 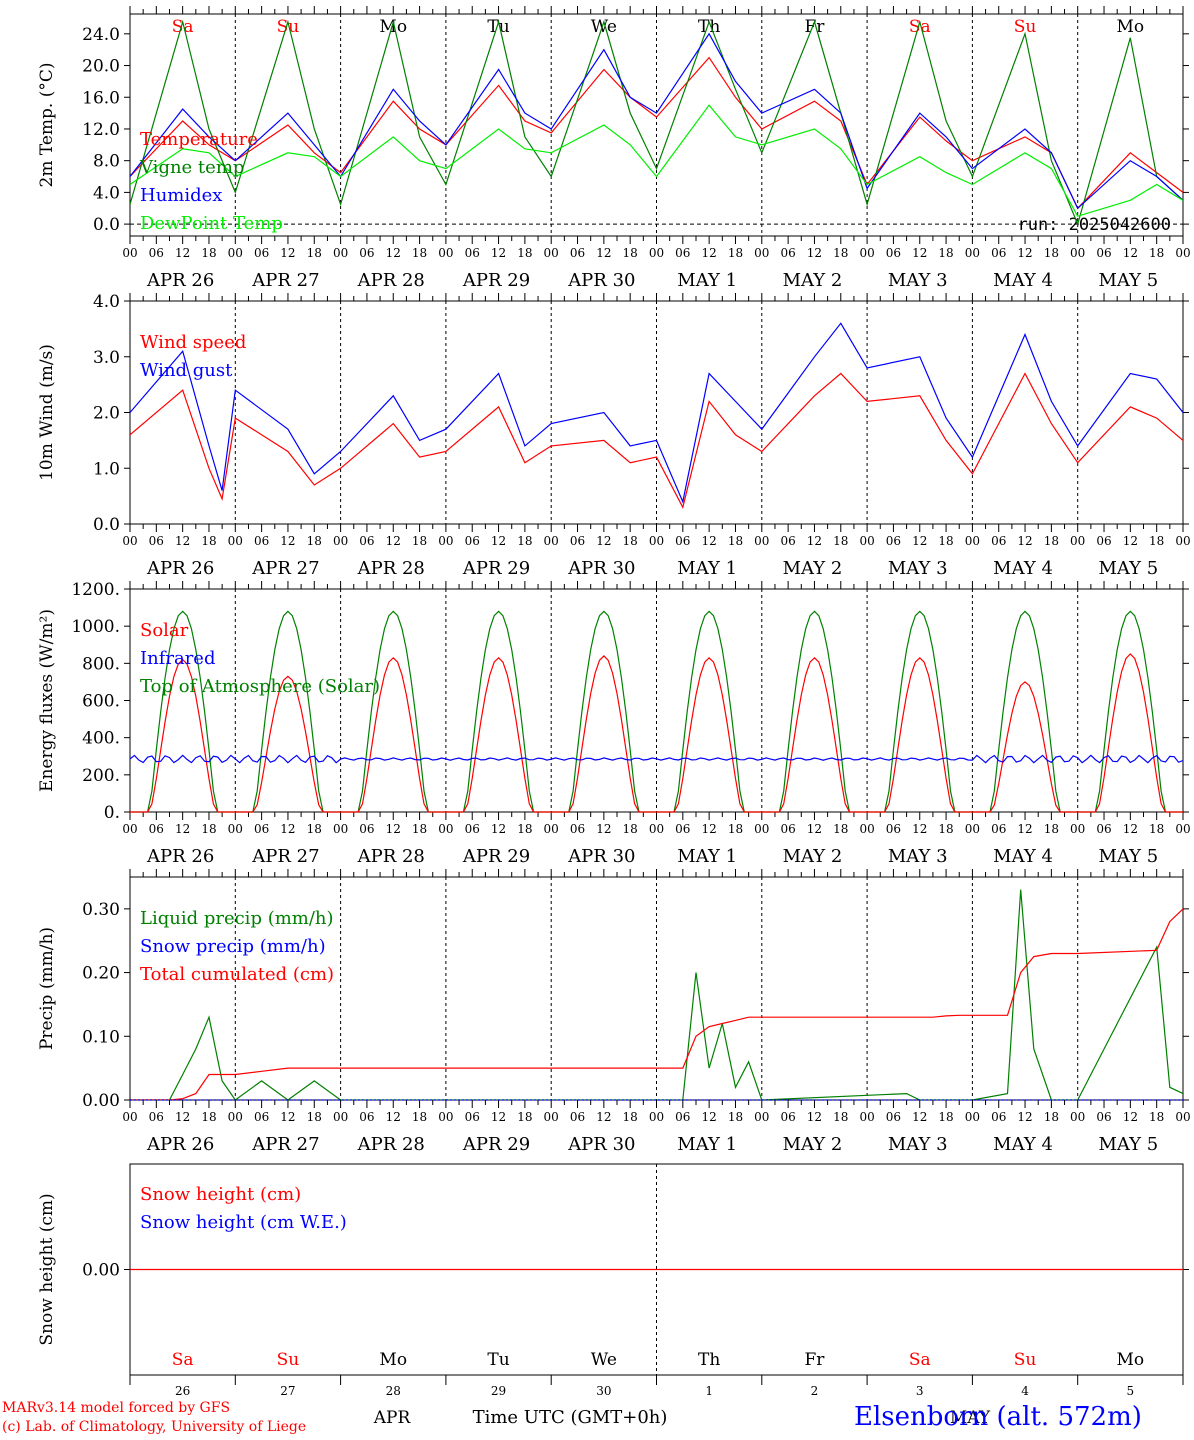 I want to click on y-tick-label: 1.0, so click(x=106, y=469).